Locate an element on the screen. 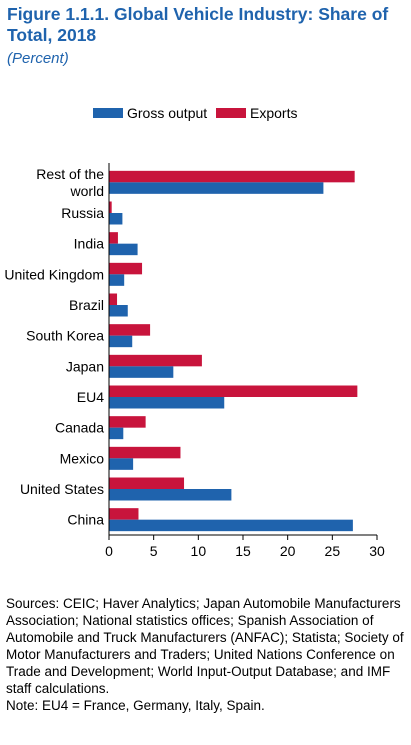  bar-exports-united-kingdom is located at coordinates (126, 268).